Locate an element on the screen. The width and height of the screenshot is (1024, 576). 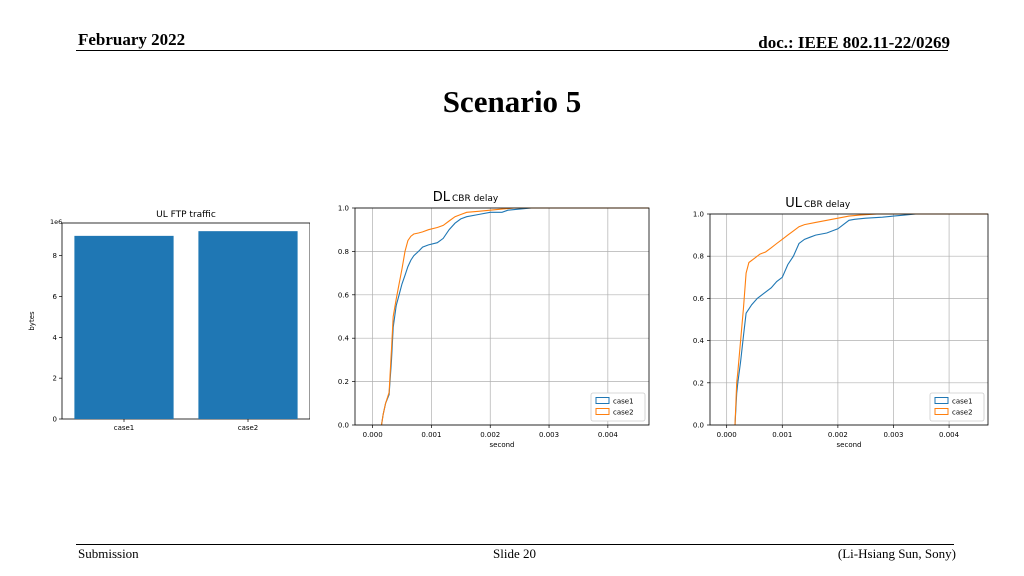
y-tick-label: 4 is located at coordinates (55, 338).